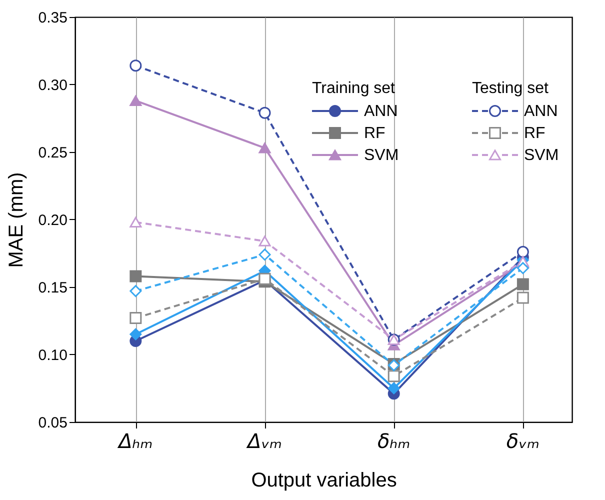  What do you see at coordinates (523, 441) in the screenshot?
I see `x-tick-label: δᵥₘ` at bounding box center [523, 441].